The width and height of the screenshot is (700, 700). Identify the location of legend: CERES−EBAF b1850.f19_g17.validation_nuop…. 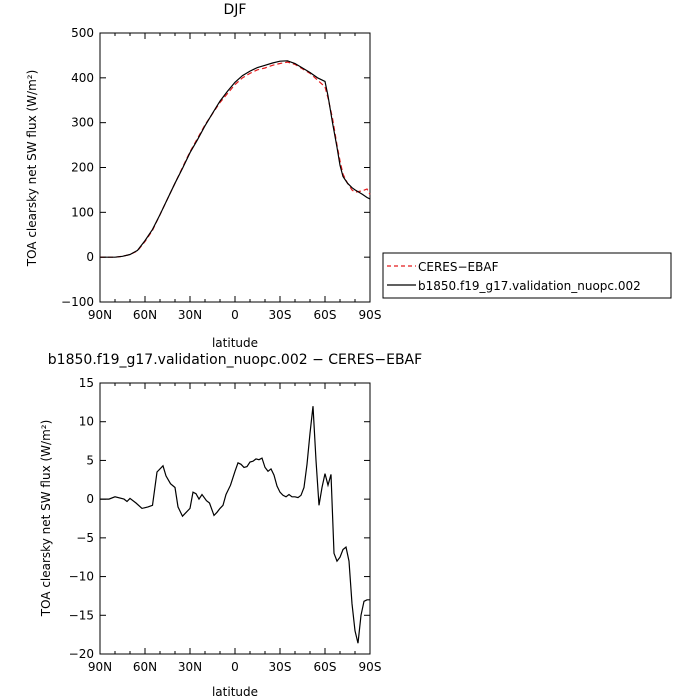
(527, 275).